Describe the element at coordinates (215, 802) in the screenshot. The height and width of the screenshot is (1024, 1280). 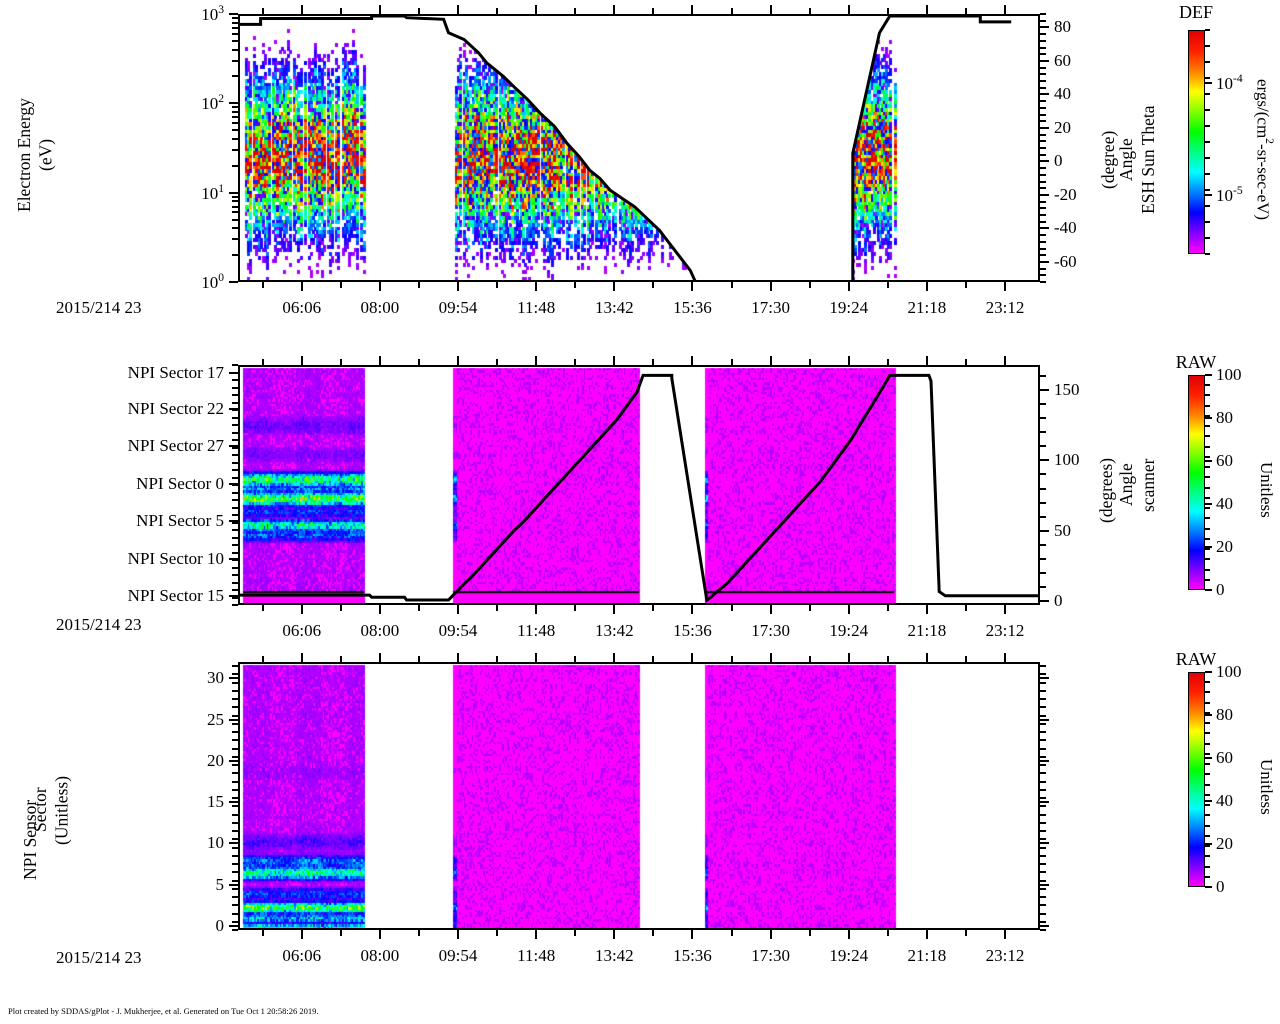
I see `panel2-y-tick-label: 15` at that location.